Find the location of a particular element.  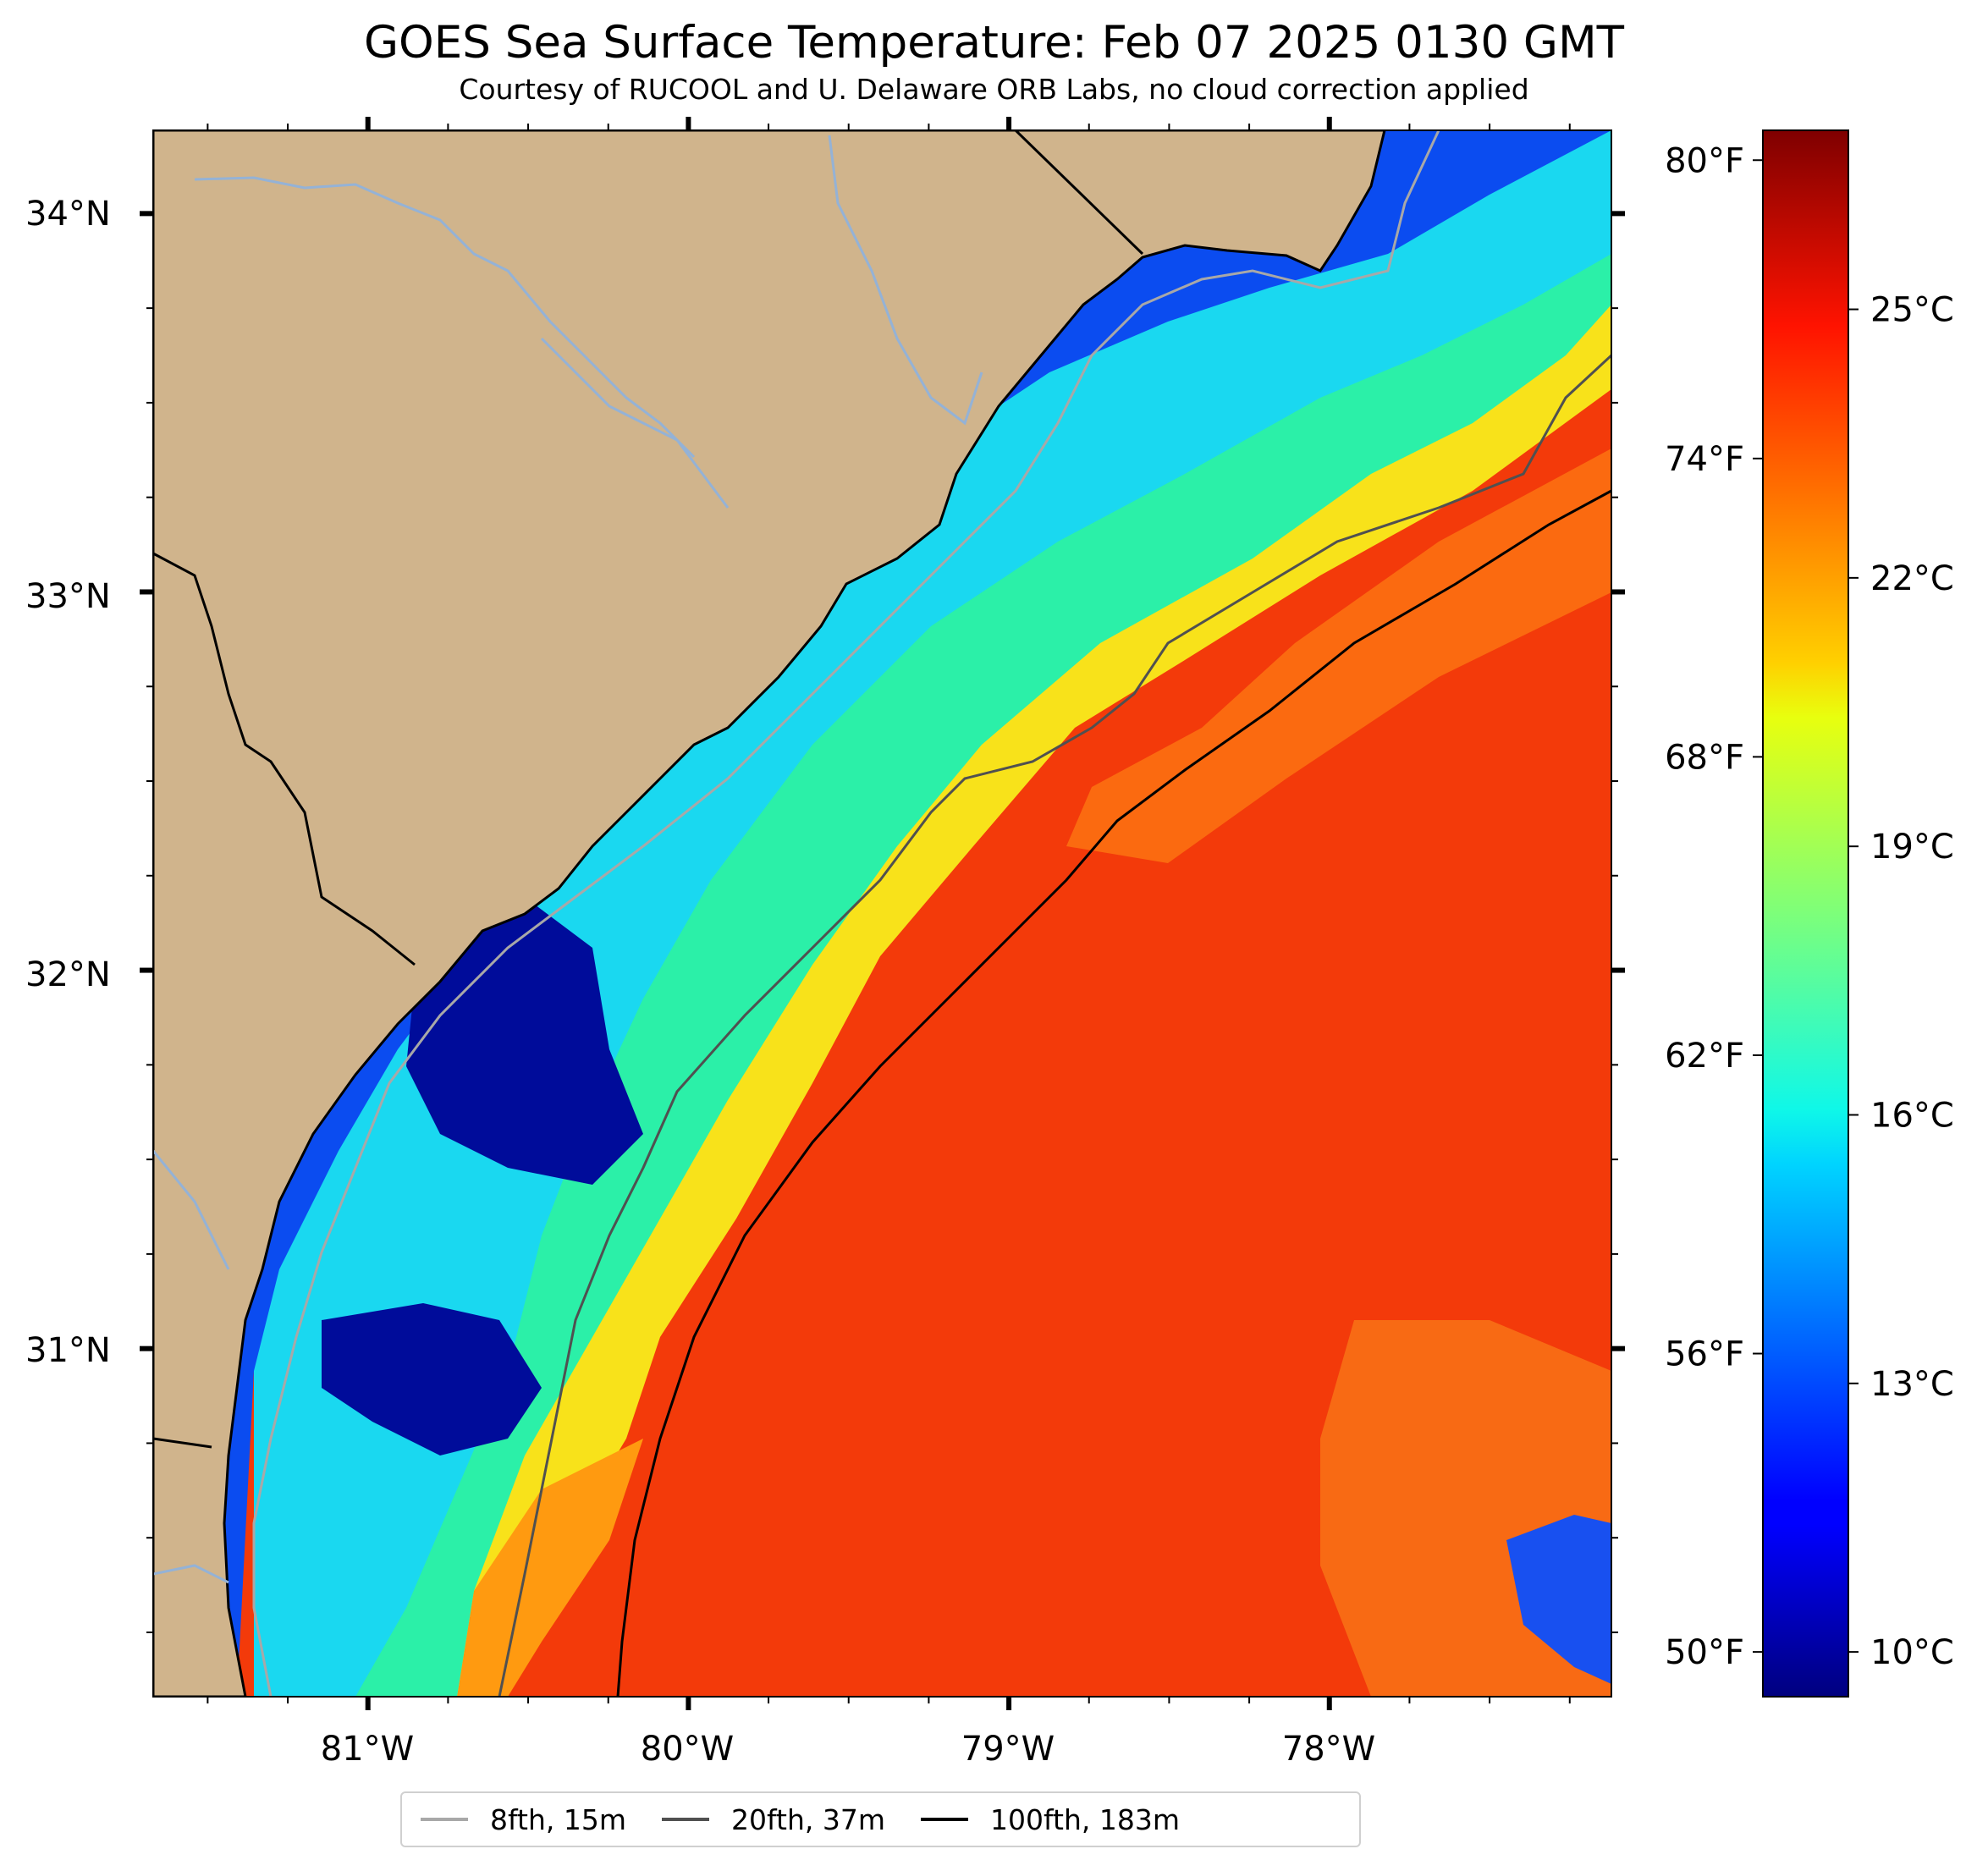

lat-tick-label: 31°N is located at coordinates (68, 1351).